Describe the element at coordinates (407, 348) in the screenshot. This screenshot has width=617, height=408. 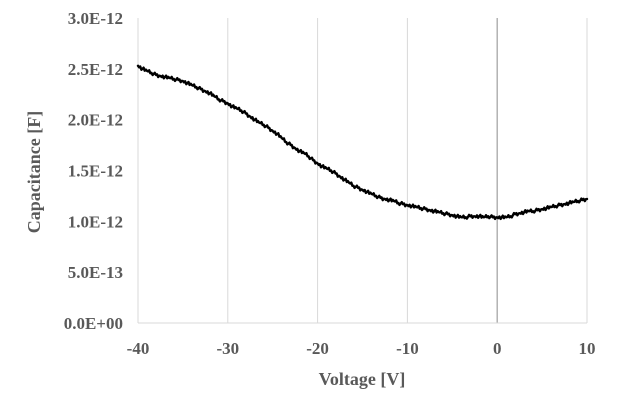
I see `x-tick-label: -10` at that location.